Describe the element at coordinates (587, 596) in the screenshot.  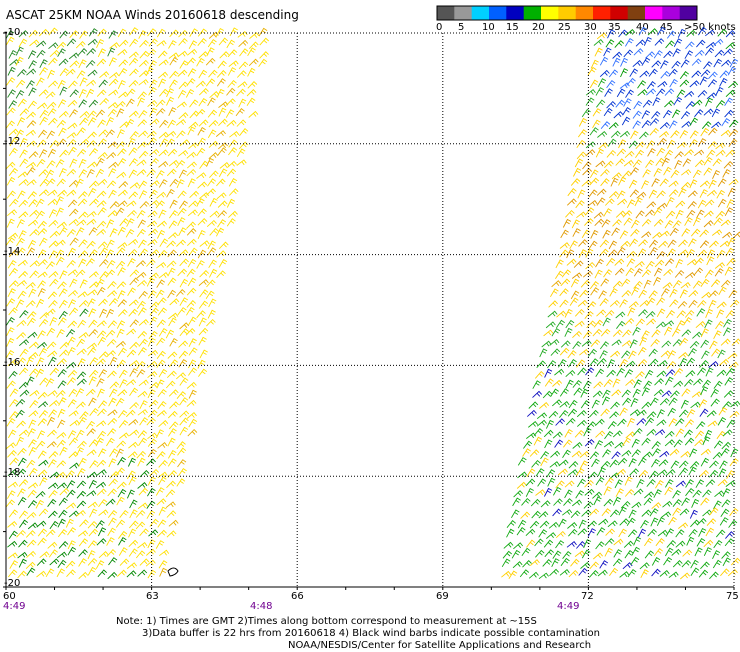
I see `lon-label-72: 72` at that location.